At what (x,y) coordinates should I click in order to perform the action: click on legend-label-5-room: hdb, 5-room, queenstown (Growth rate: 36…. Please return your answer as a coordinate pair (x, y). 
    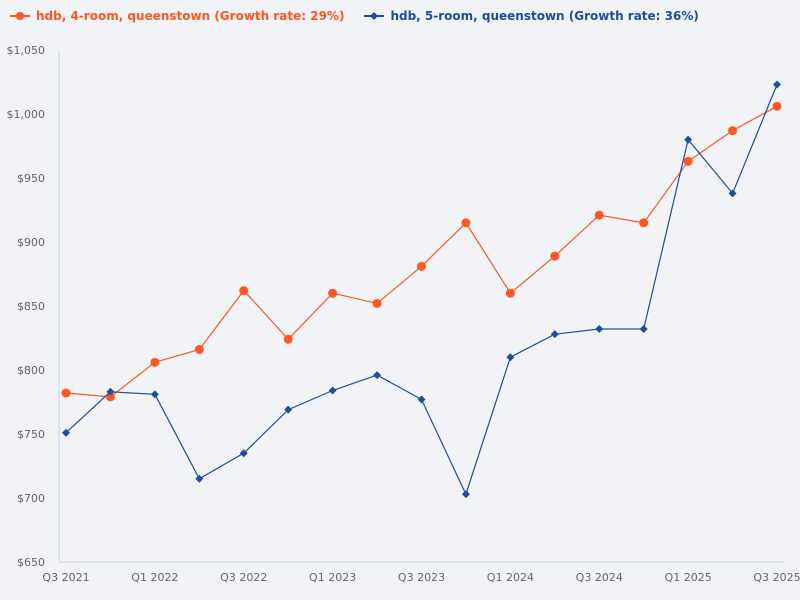
    Looking at the image, I should click on (544, 16).